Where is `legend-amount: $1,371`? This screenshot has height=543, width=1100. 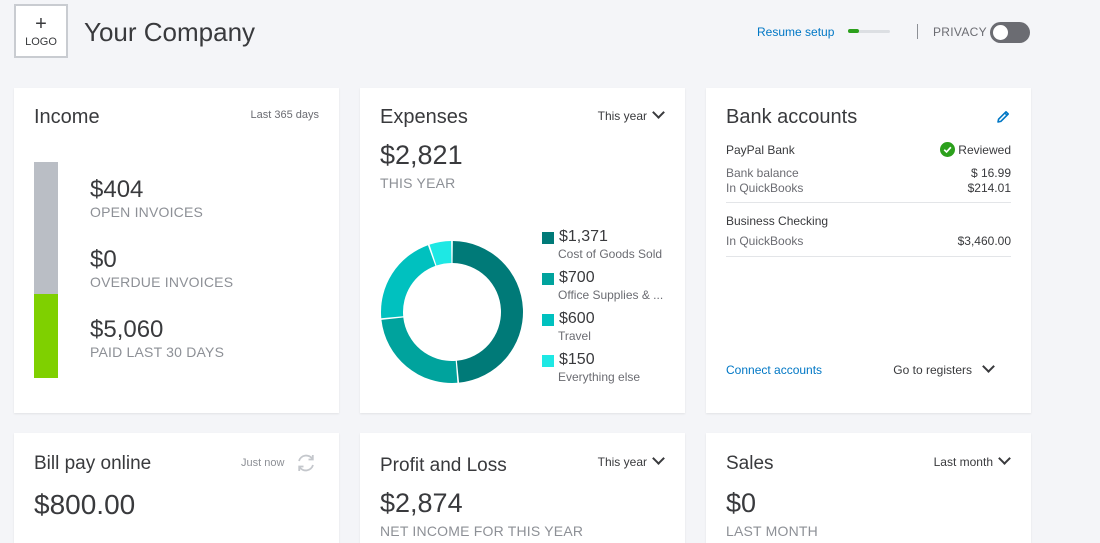
legend-amount: $1,371 is located at coordinates (583, 236).